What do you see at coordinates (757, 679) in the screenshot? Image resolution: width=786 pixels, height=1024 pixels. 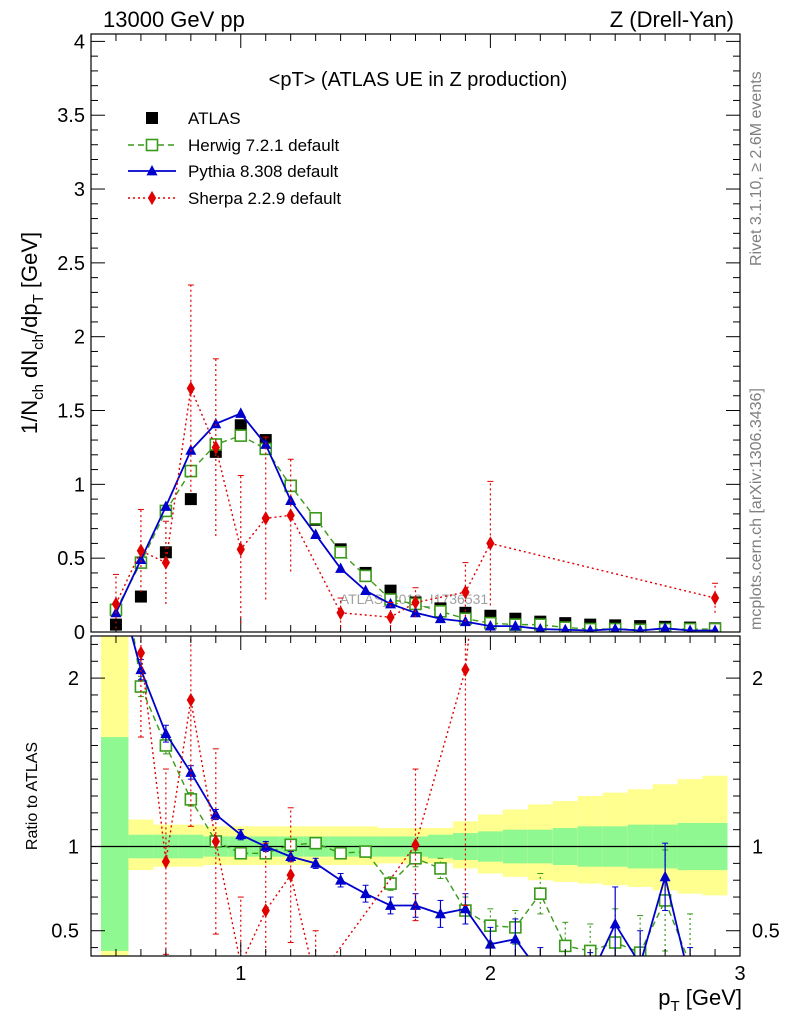 I see `ratio-y-tick-label-right: 2` at bounding box center [757, 679].